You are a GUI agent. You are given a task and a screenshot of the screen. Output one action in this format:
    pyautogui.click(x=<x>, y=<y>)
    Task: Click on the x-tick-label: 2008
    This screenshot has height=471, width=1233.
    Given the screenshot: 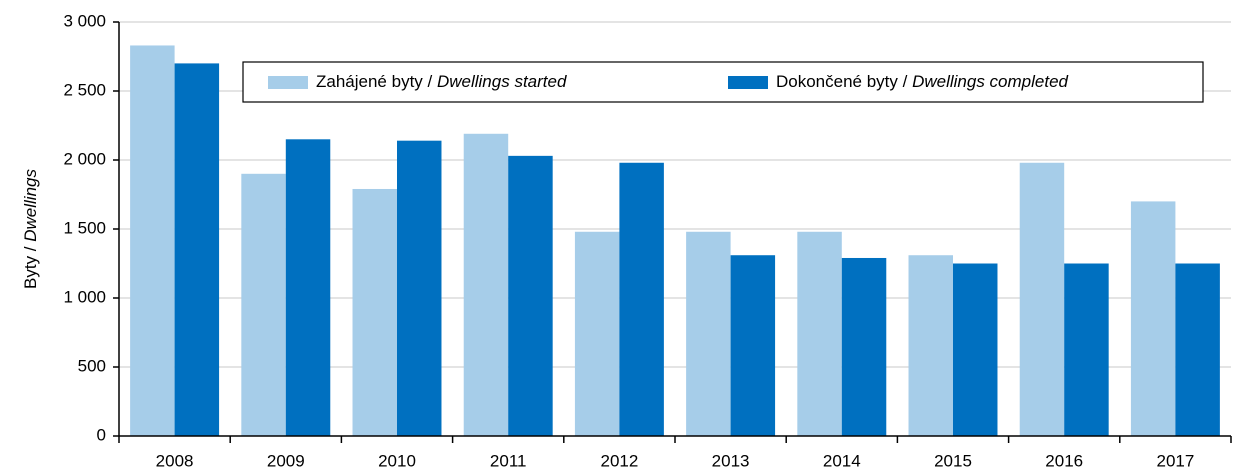 What is the action you would take?
    pyautogui.click(x=175, y=460)
    